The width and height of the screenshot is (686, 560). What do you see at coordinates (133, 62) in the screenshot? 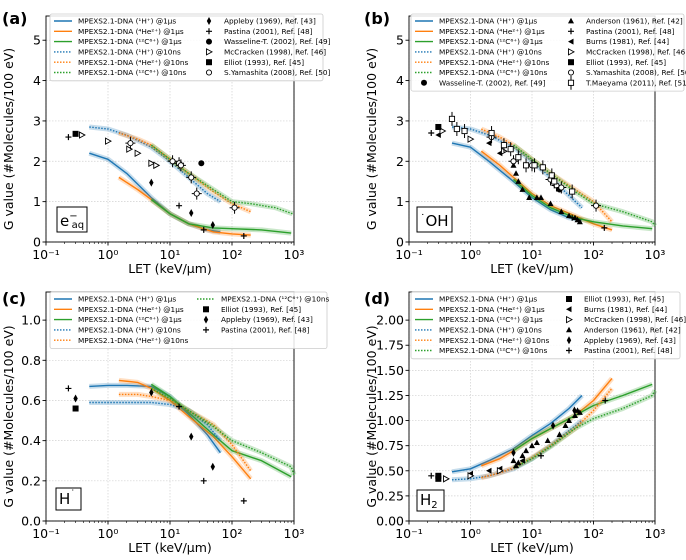
I see `legend-label: MPEXS2.1-DNA (⁴He²⁺) @10ns` at bounding box center [133, 62].